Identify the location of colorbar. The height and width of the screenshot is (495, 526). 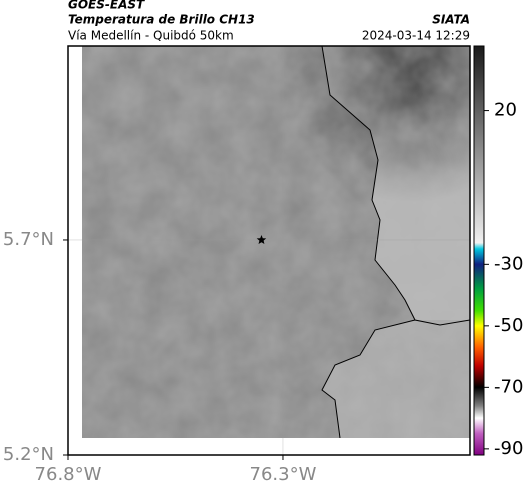
(479, 250).